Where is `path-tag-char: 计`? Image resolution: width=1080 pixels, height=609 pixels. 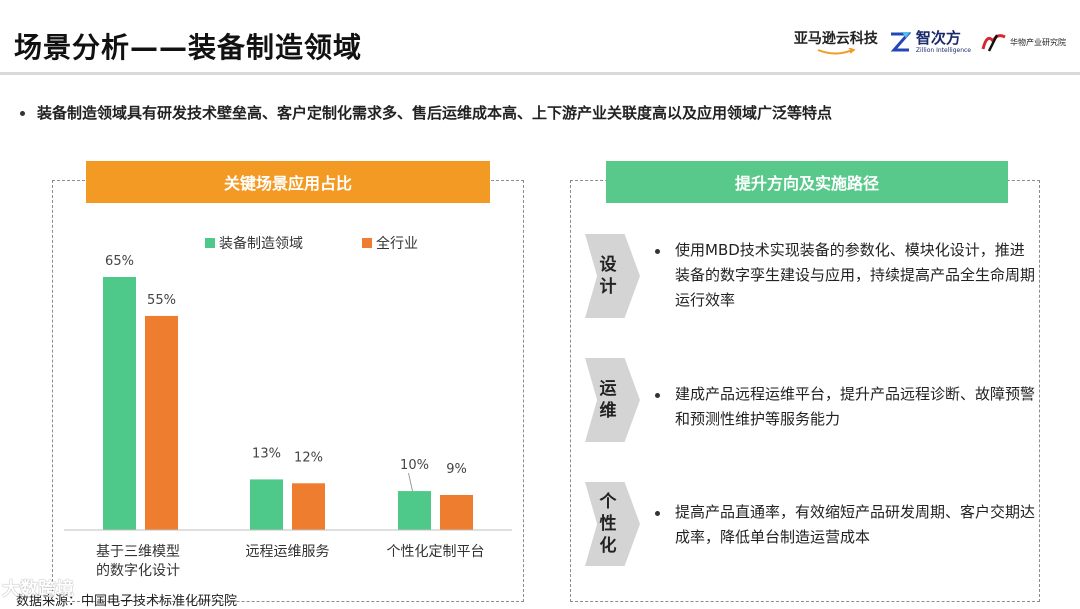 path-tag-char: 计 is located at coordinates (608, 287).